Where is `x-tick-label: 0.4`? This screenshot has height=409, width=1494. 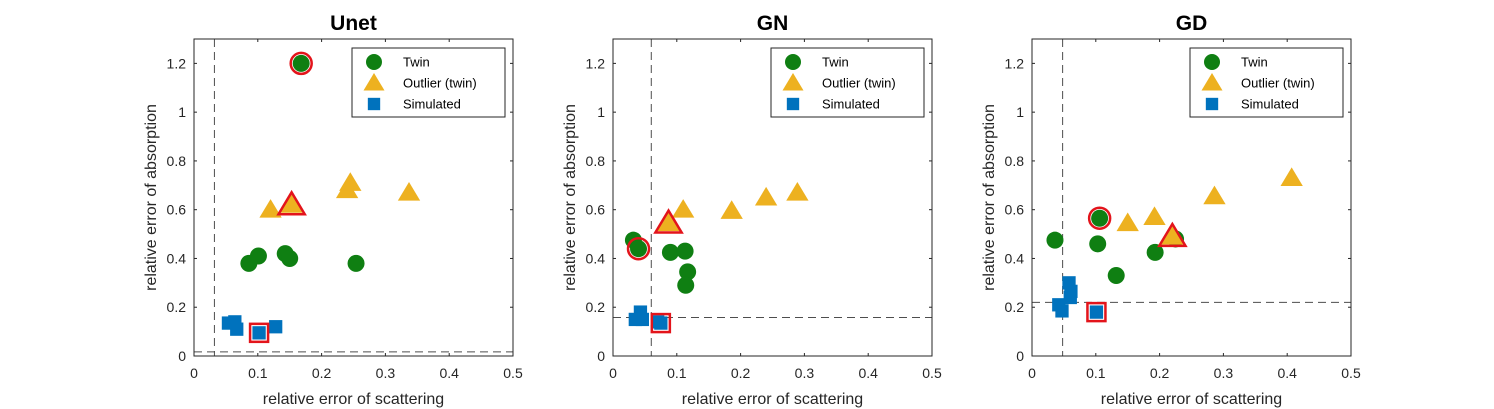 x-tick-label: 0.4 is located at coordinates (868, 373).